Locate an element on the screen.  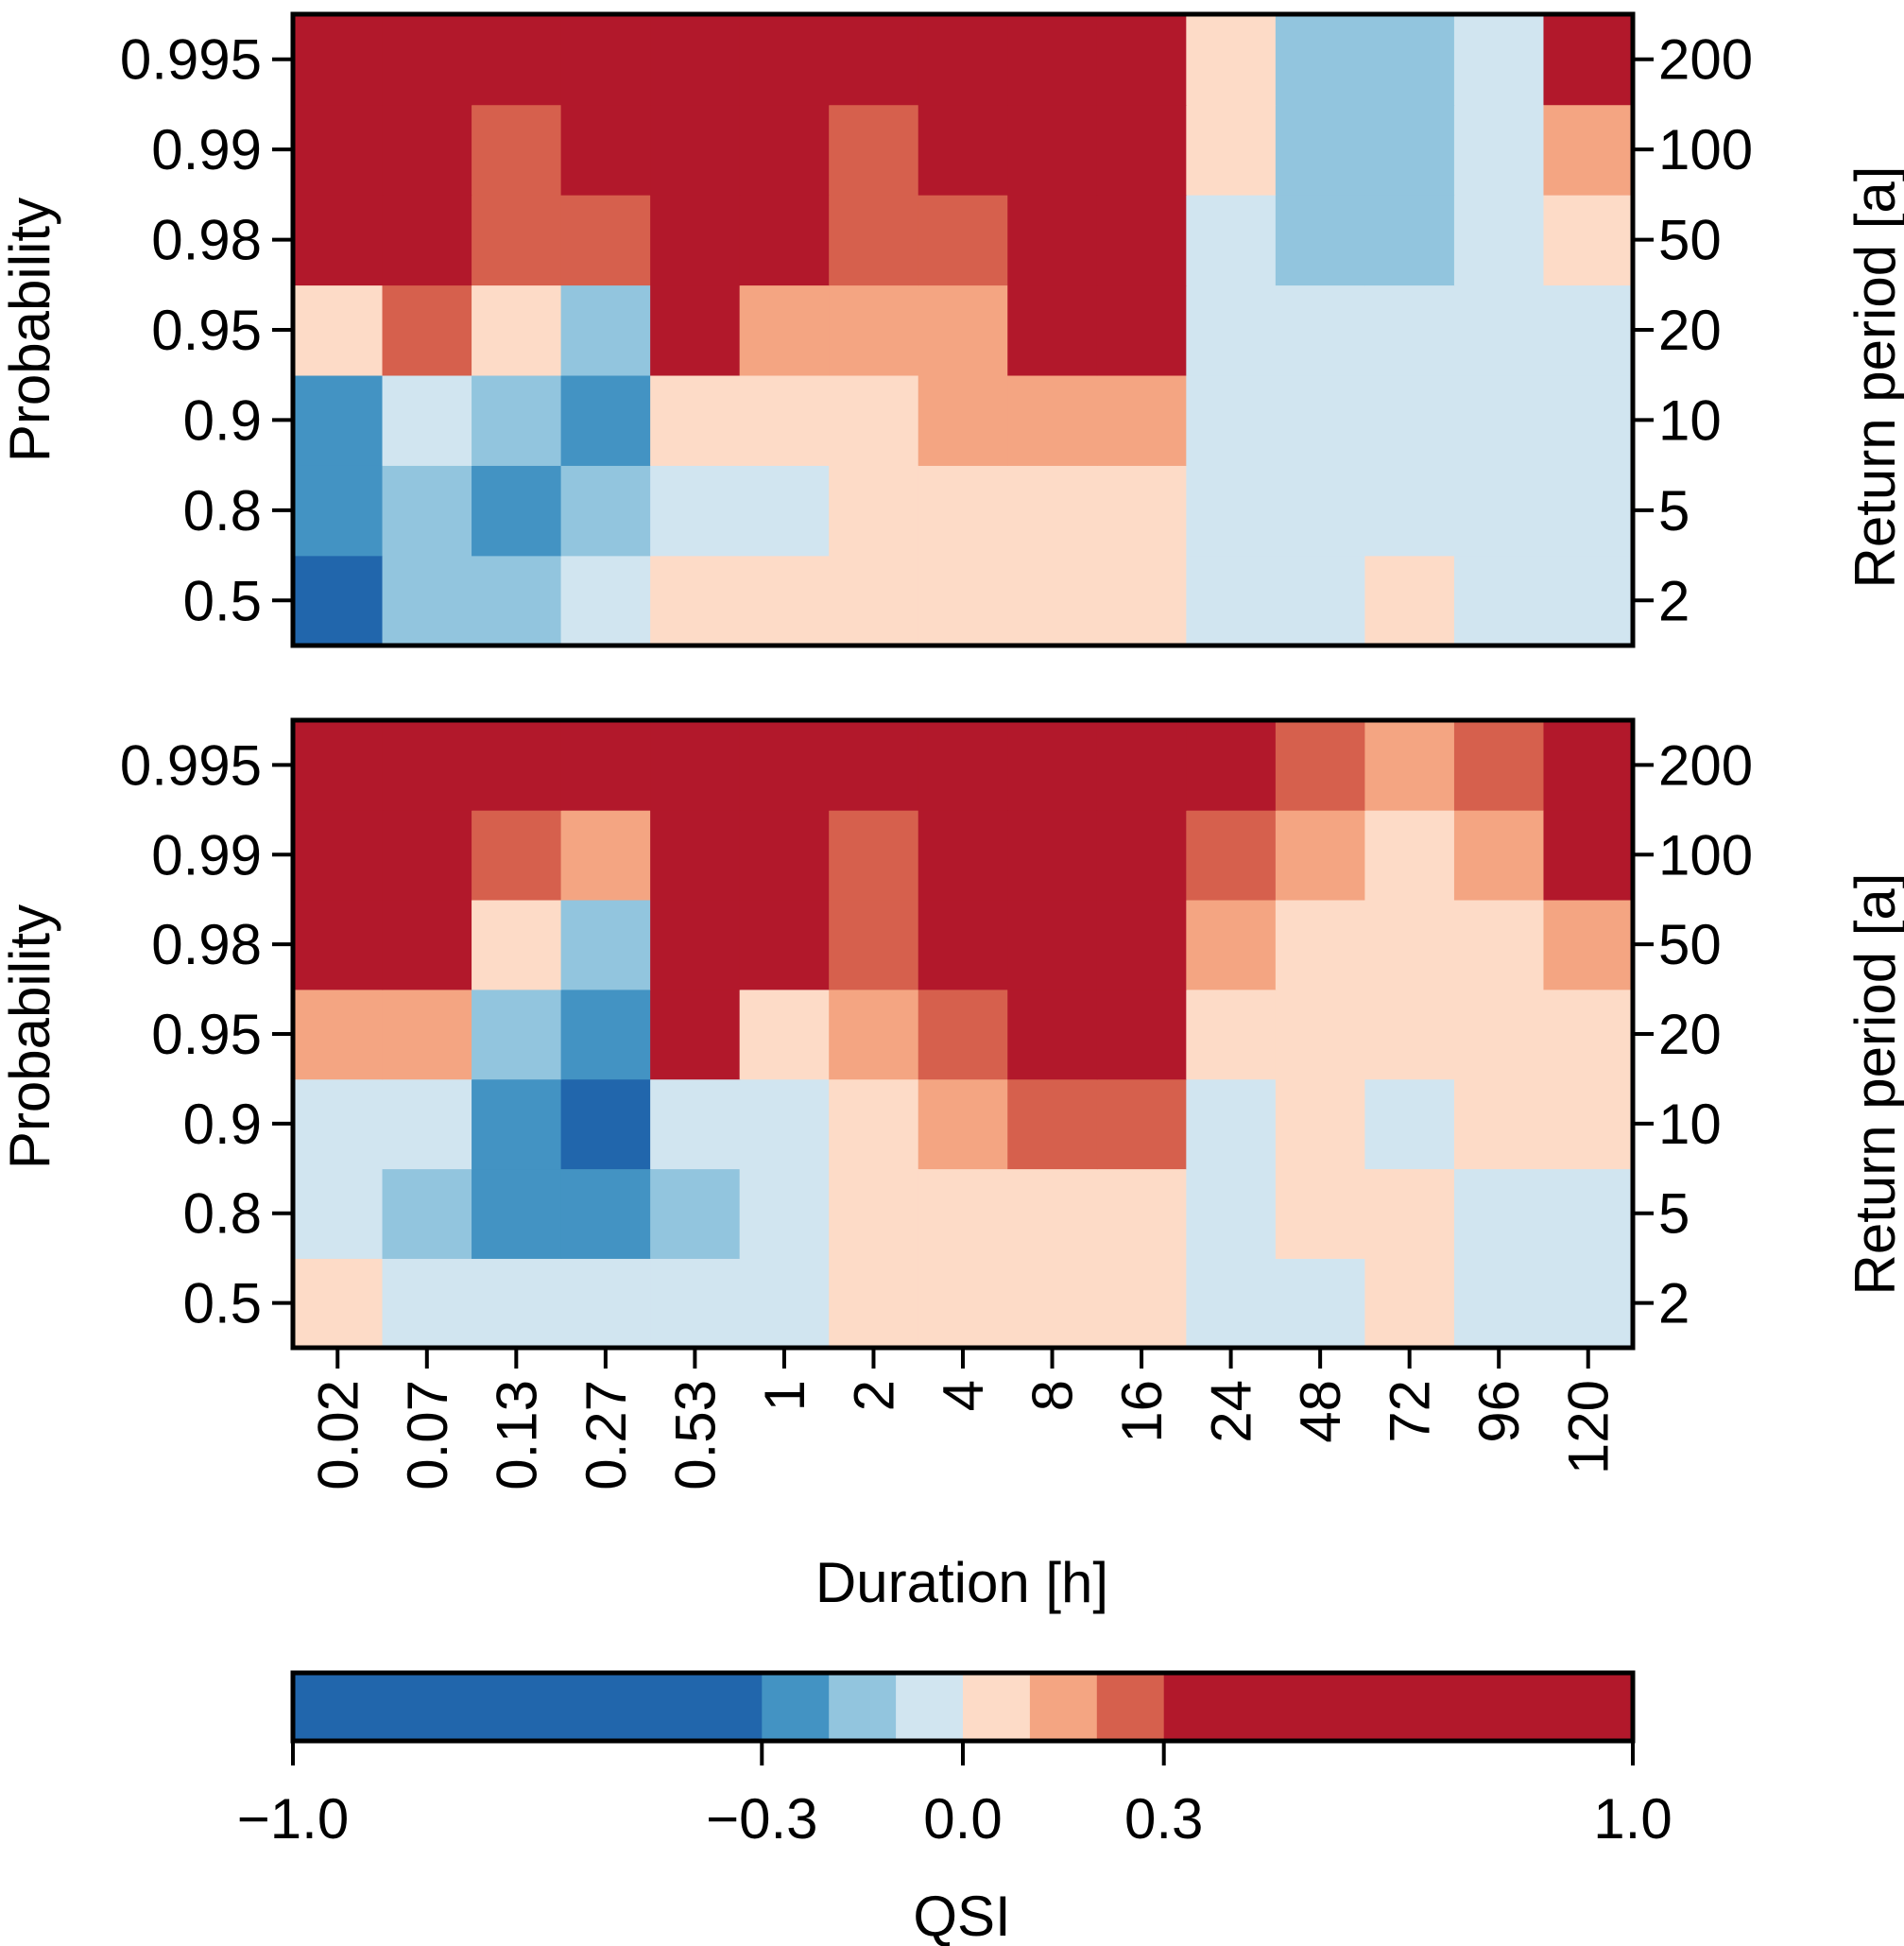
bottom-probability-tick-label: 0.9 is located at coordinates (222, 1124).